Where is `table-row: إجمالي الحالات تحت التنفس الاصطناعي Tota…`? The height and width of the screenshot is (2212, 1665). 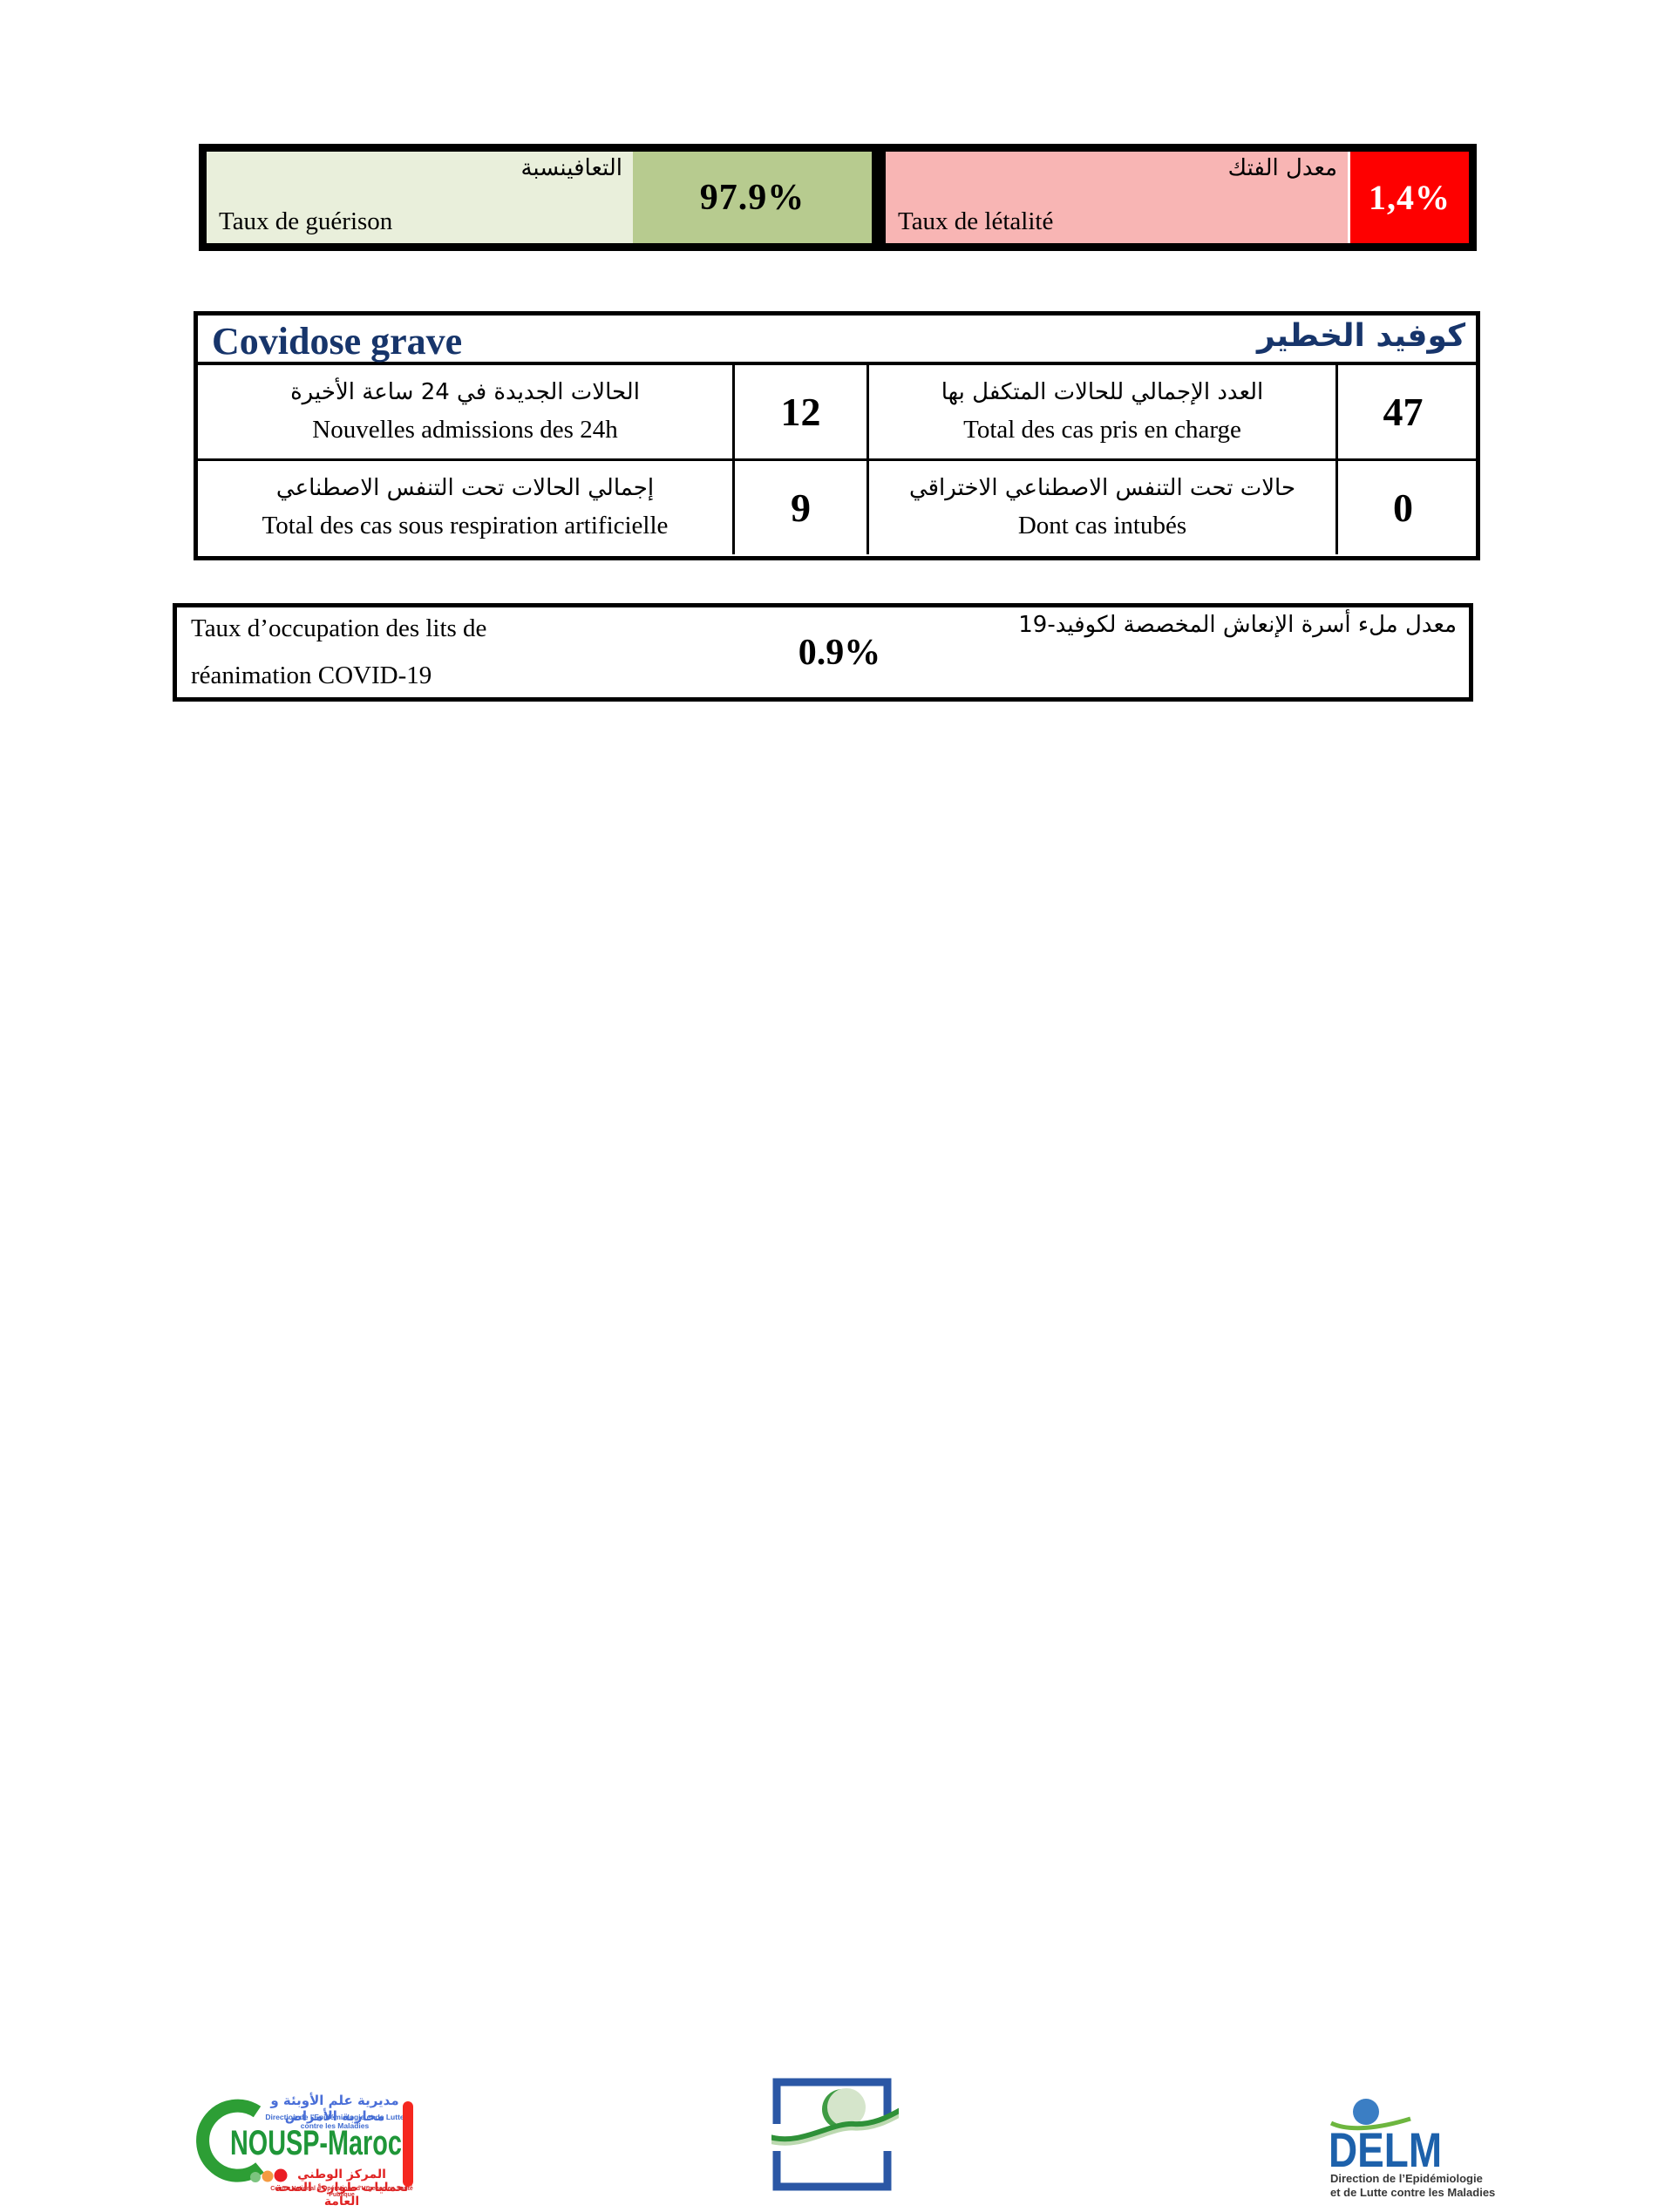
table-row: إجمالي الحالات تحت التنفس الاصطناعي Tota… is located at coordinates (837, 507).